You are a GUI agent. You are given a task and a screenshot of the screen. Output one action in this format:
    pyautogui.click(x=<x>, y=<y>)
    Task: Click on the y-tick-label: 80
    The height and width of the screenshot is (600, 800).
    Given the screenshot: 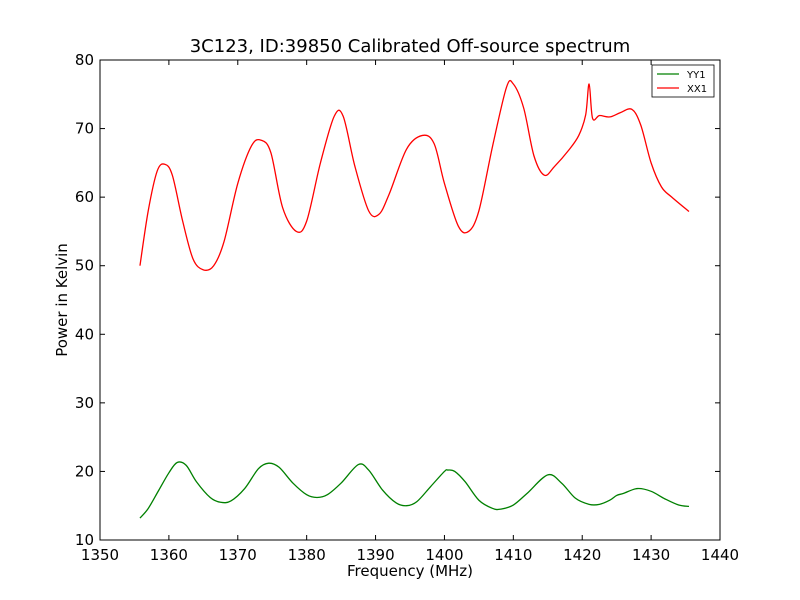 What is the action you would take?
    pyautogui.click(x=84, y=60)
    